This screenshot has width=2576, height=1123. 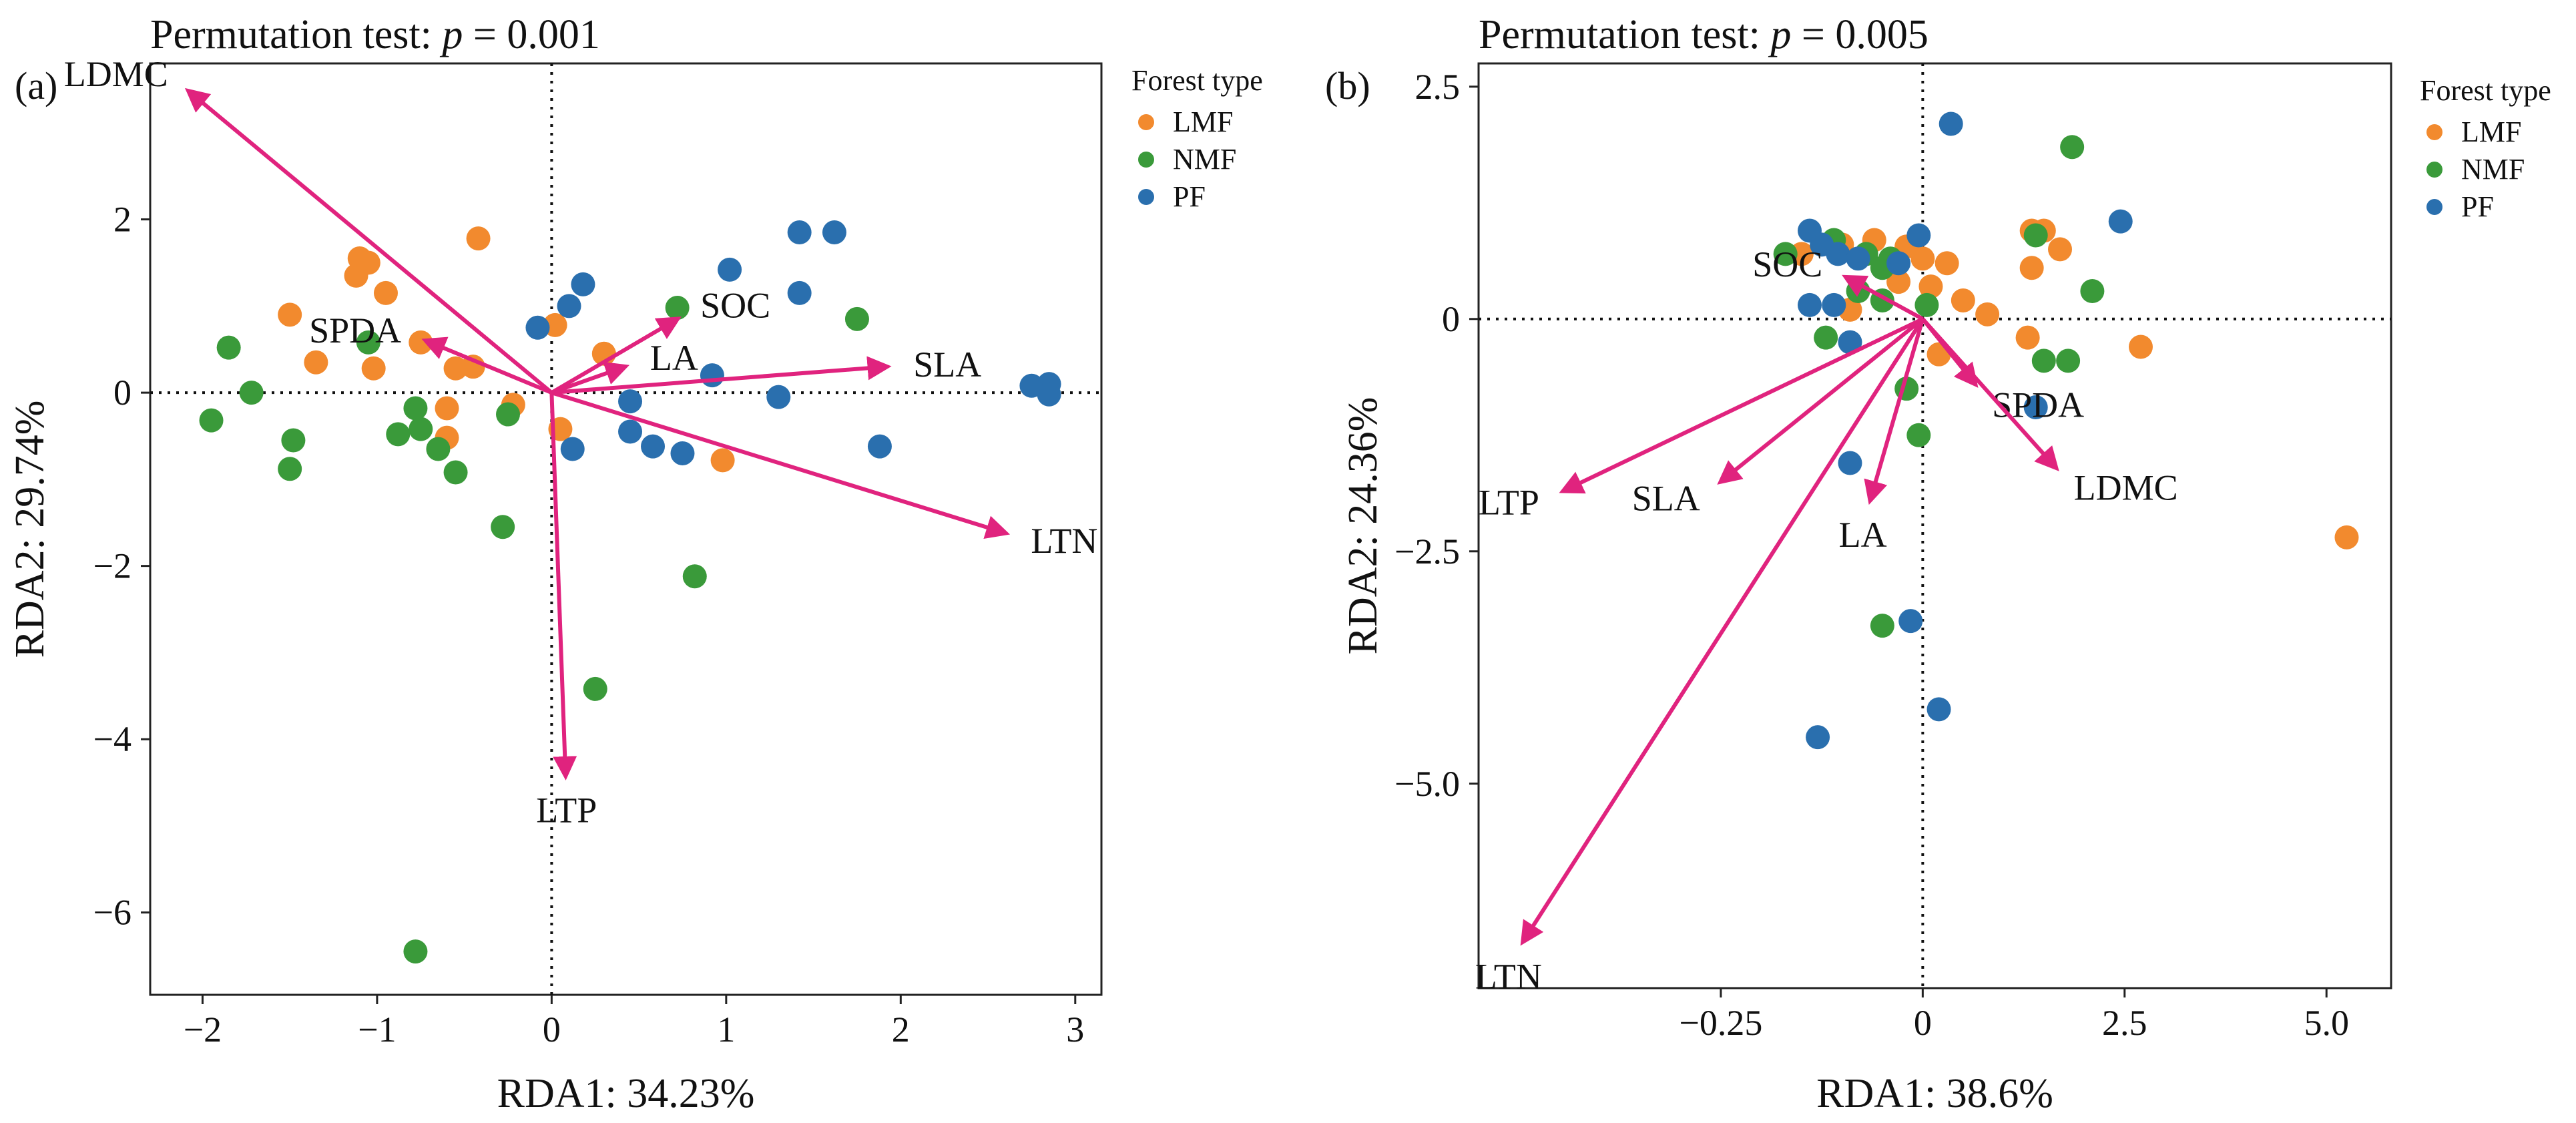 I want to click on vector-ldmc, so click(x=368, y=241).